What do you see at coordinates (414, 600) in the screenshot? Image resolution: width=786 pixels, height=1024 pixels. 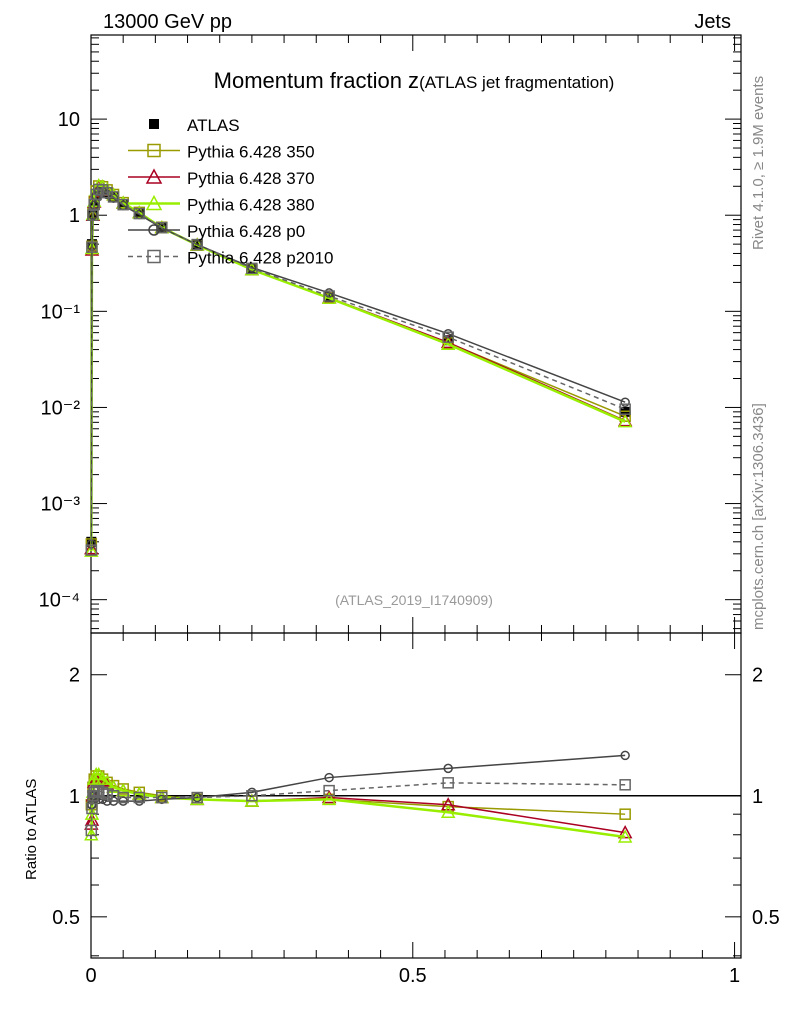 I see `analysis-watermark: (ATLAS_2019_I1740909)` at bounding box center [414, 600].